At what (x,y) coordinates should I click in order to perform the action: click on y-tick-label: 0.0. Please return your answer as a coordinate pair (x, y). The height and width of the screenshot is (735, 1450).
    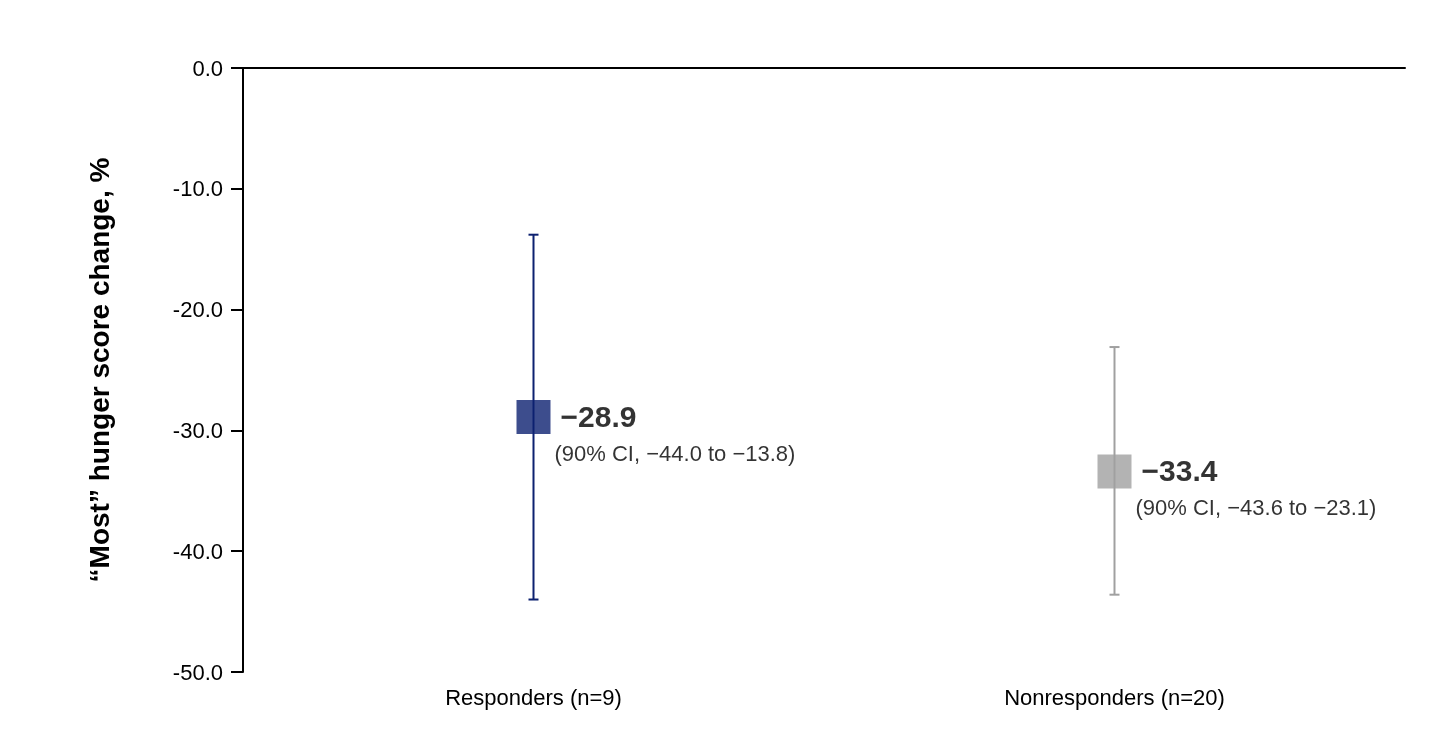
    Looking at the image, I should click on (207, 68).